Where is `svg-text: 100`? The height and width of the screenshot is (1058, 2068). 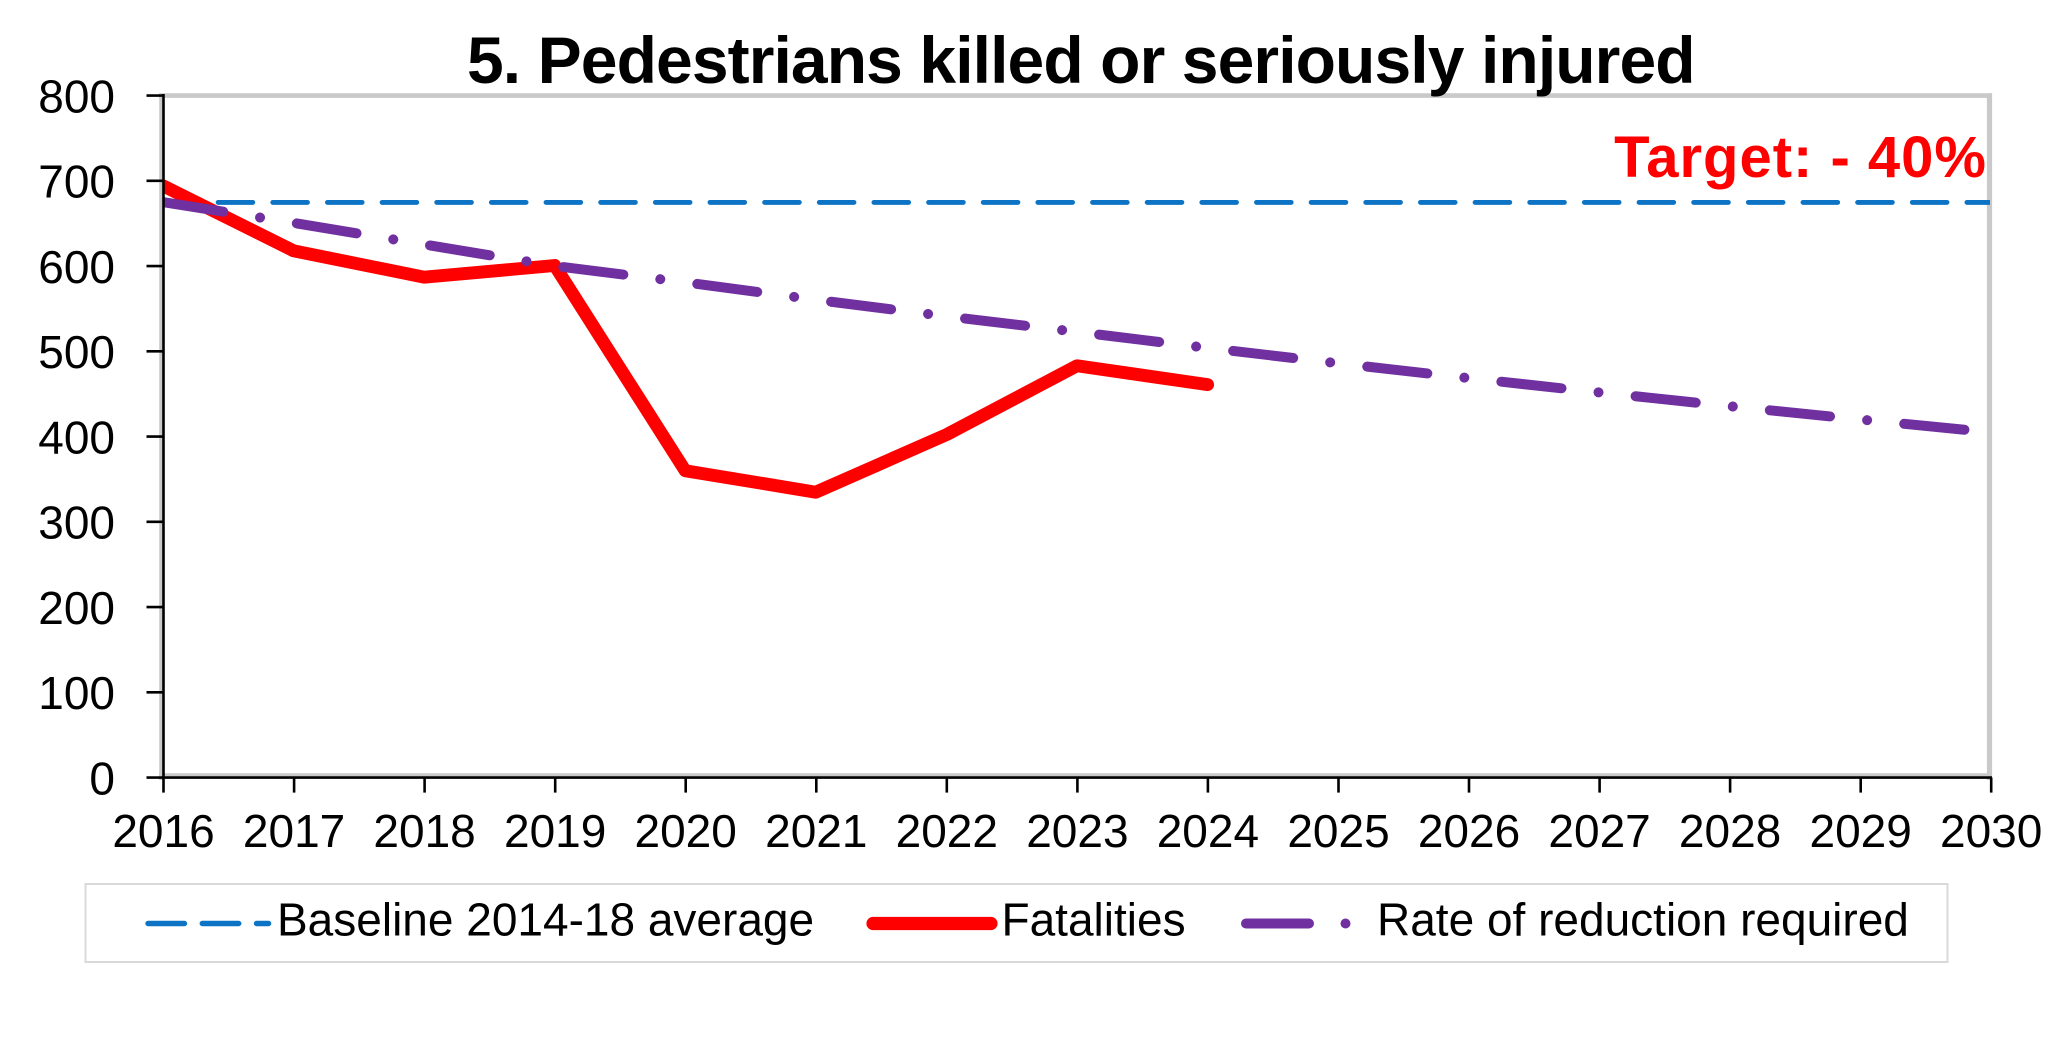
svg-text: 100 is located at coordinates (76, 693).